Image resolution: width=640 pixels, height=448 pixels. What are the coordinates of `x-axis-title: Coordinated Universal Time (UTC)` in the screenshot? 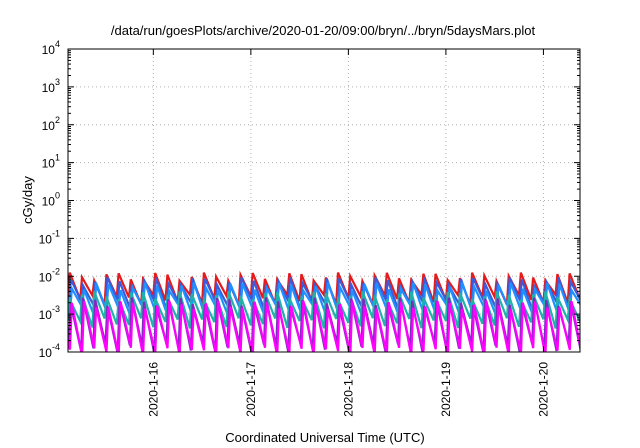 It's located at (324, 437).